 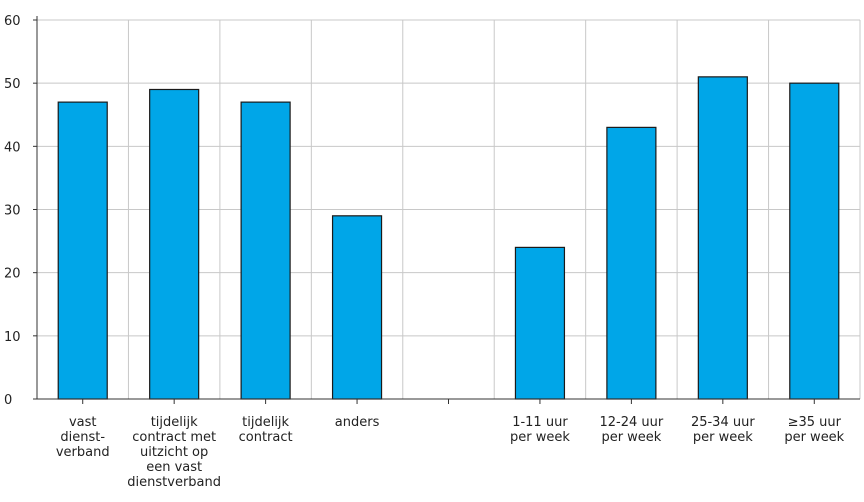 I want to click on y-tick-label: 60, so click(x=12, y=21).